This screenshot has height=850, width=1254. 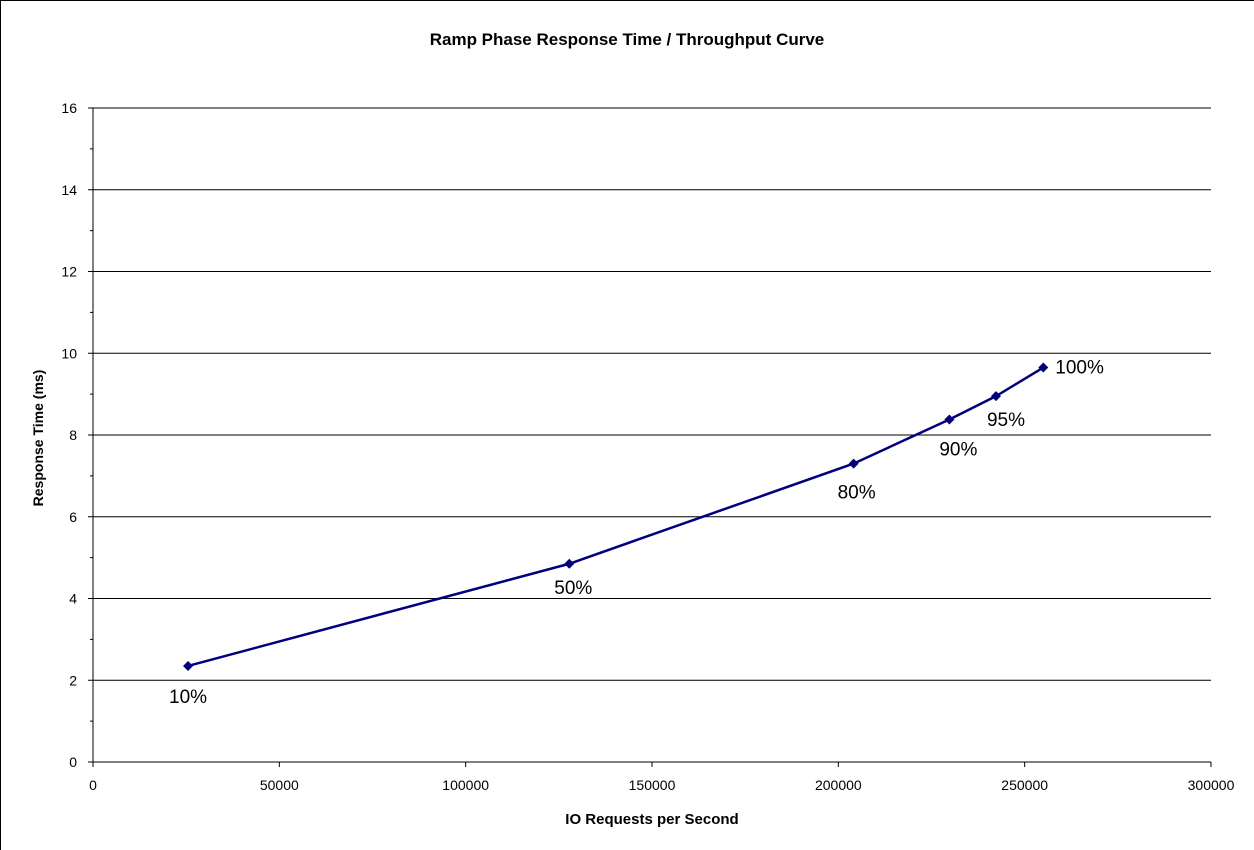 I want to click on x-tick-label: 300000, so click(x=1211, y=785).